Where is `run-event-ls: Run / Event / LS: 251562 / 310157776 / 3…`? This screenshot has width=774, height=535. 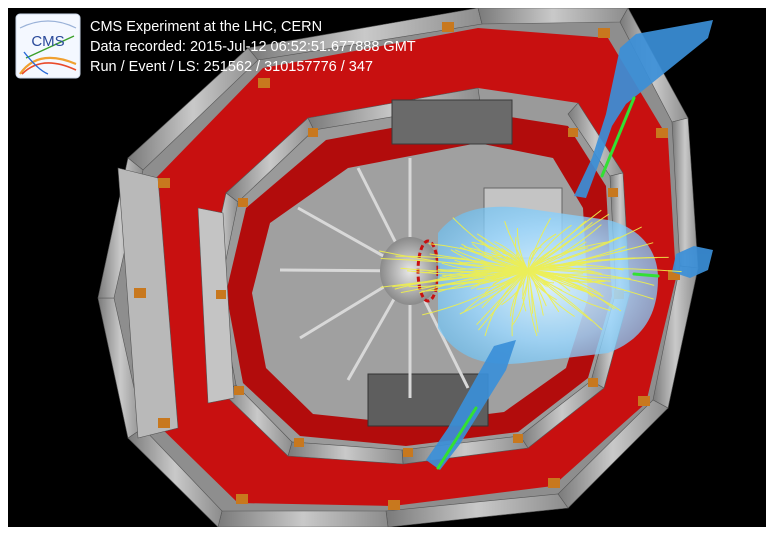 run-event-ls: Run / Event / LS: 251562 / 310157776 / 3… is located at coordinates (231, 67).